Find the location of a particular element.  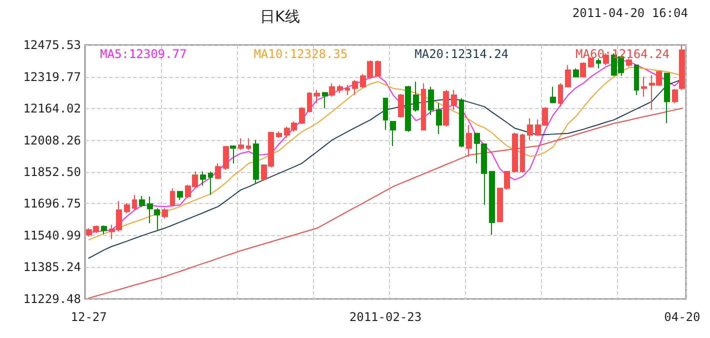

y-tick-label: 11852.50 is located at coordinates (52, 172).